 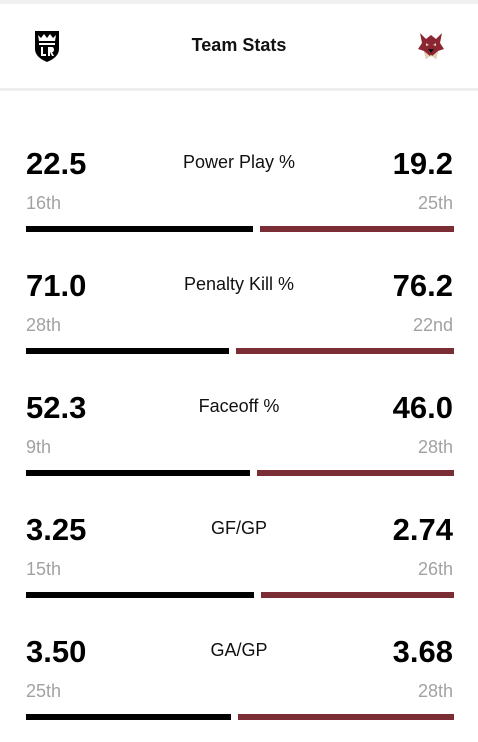 What do you see at coordinates (44, 691) in the screenshot?
I see `home-rank: 25th` at bounding box center [44, 691].